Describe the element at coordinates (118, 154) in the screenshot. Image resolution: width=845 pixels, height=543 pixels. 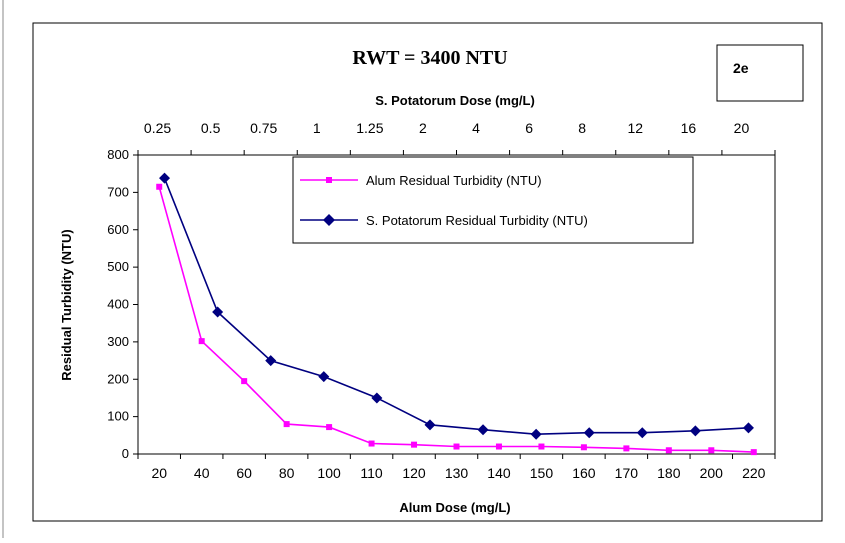
I see `y-tick-label: 800` at that location.